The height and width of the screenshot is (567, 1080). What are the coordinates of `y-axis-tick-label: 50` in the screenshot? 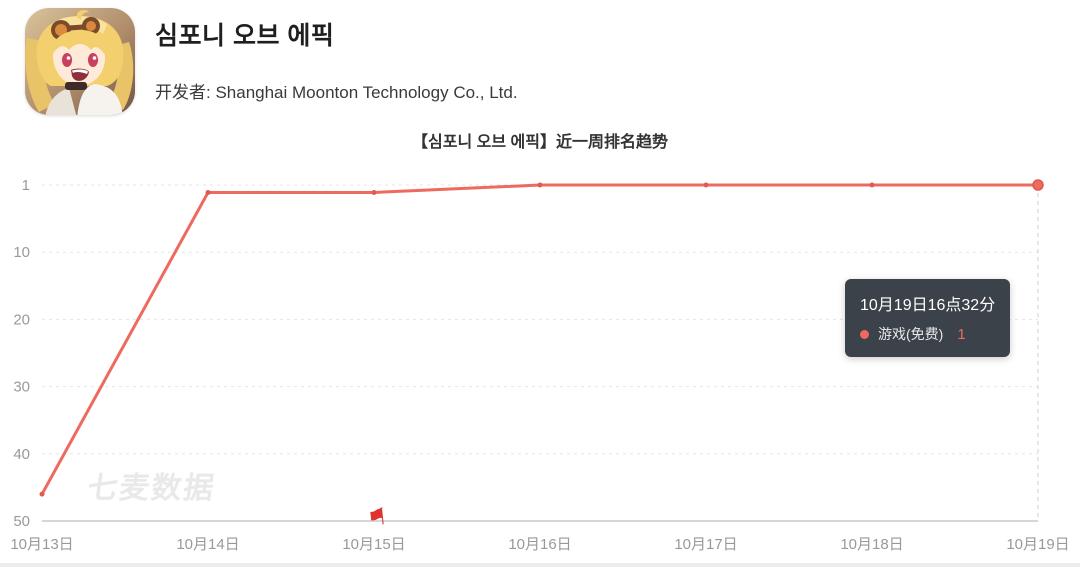 It's located at (21, 521).